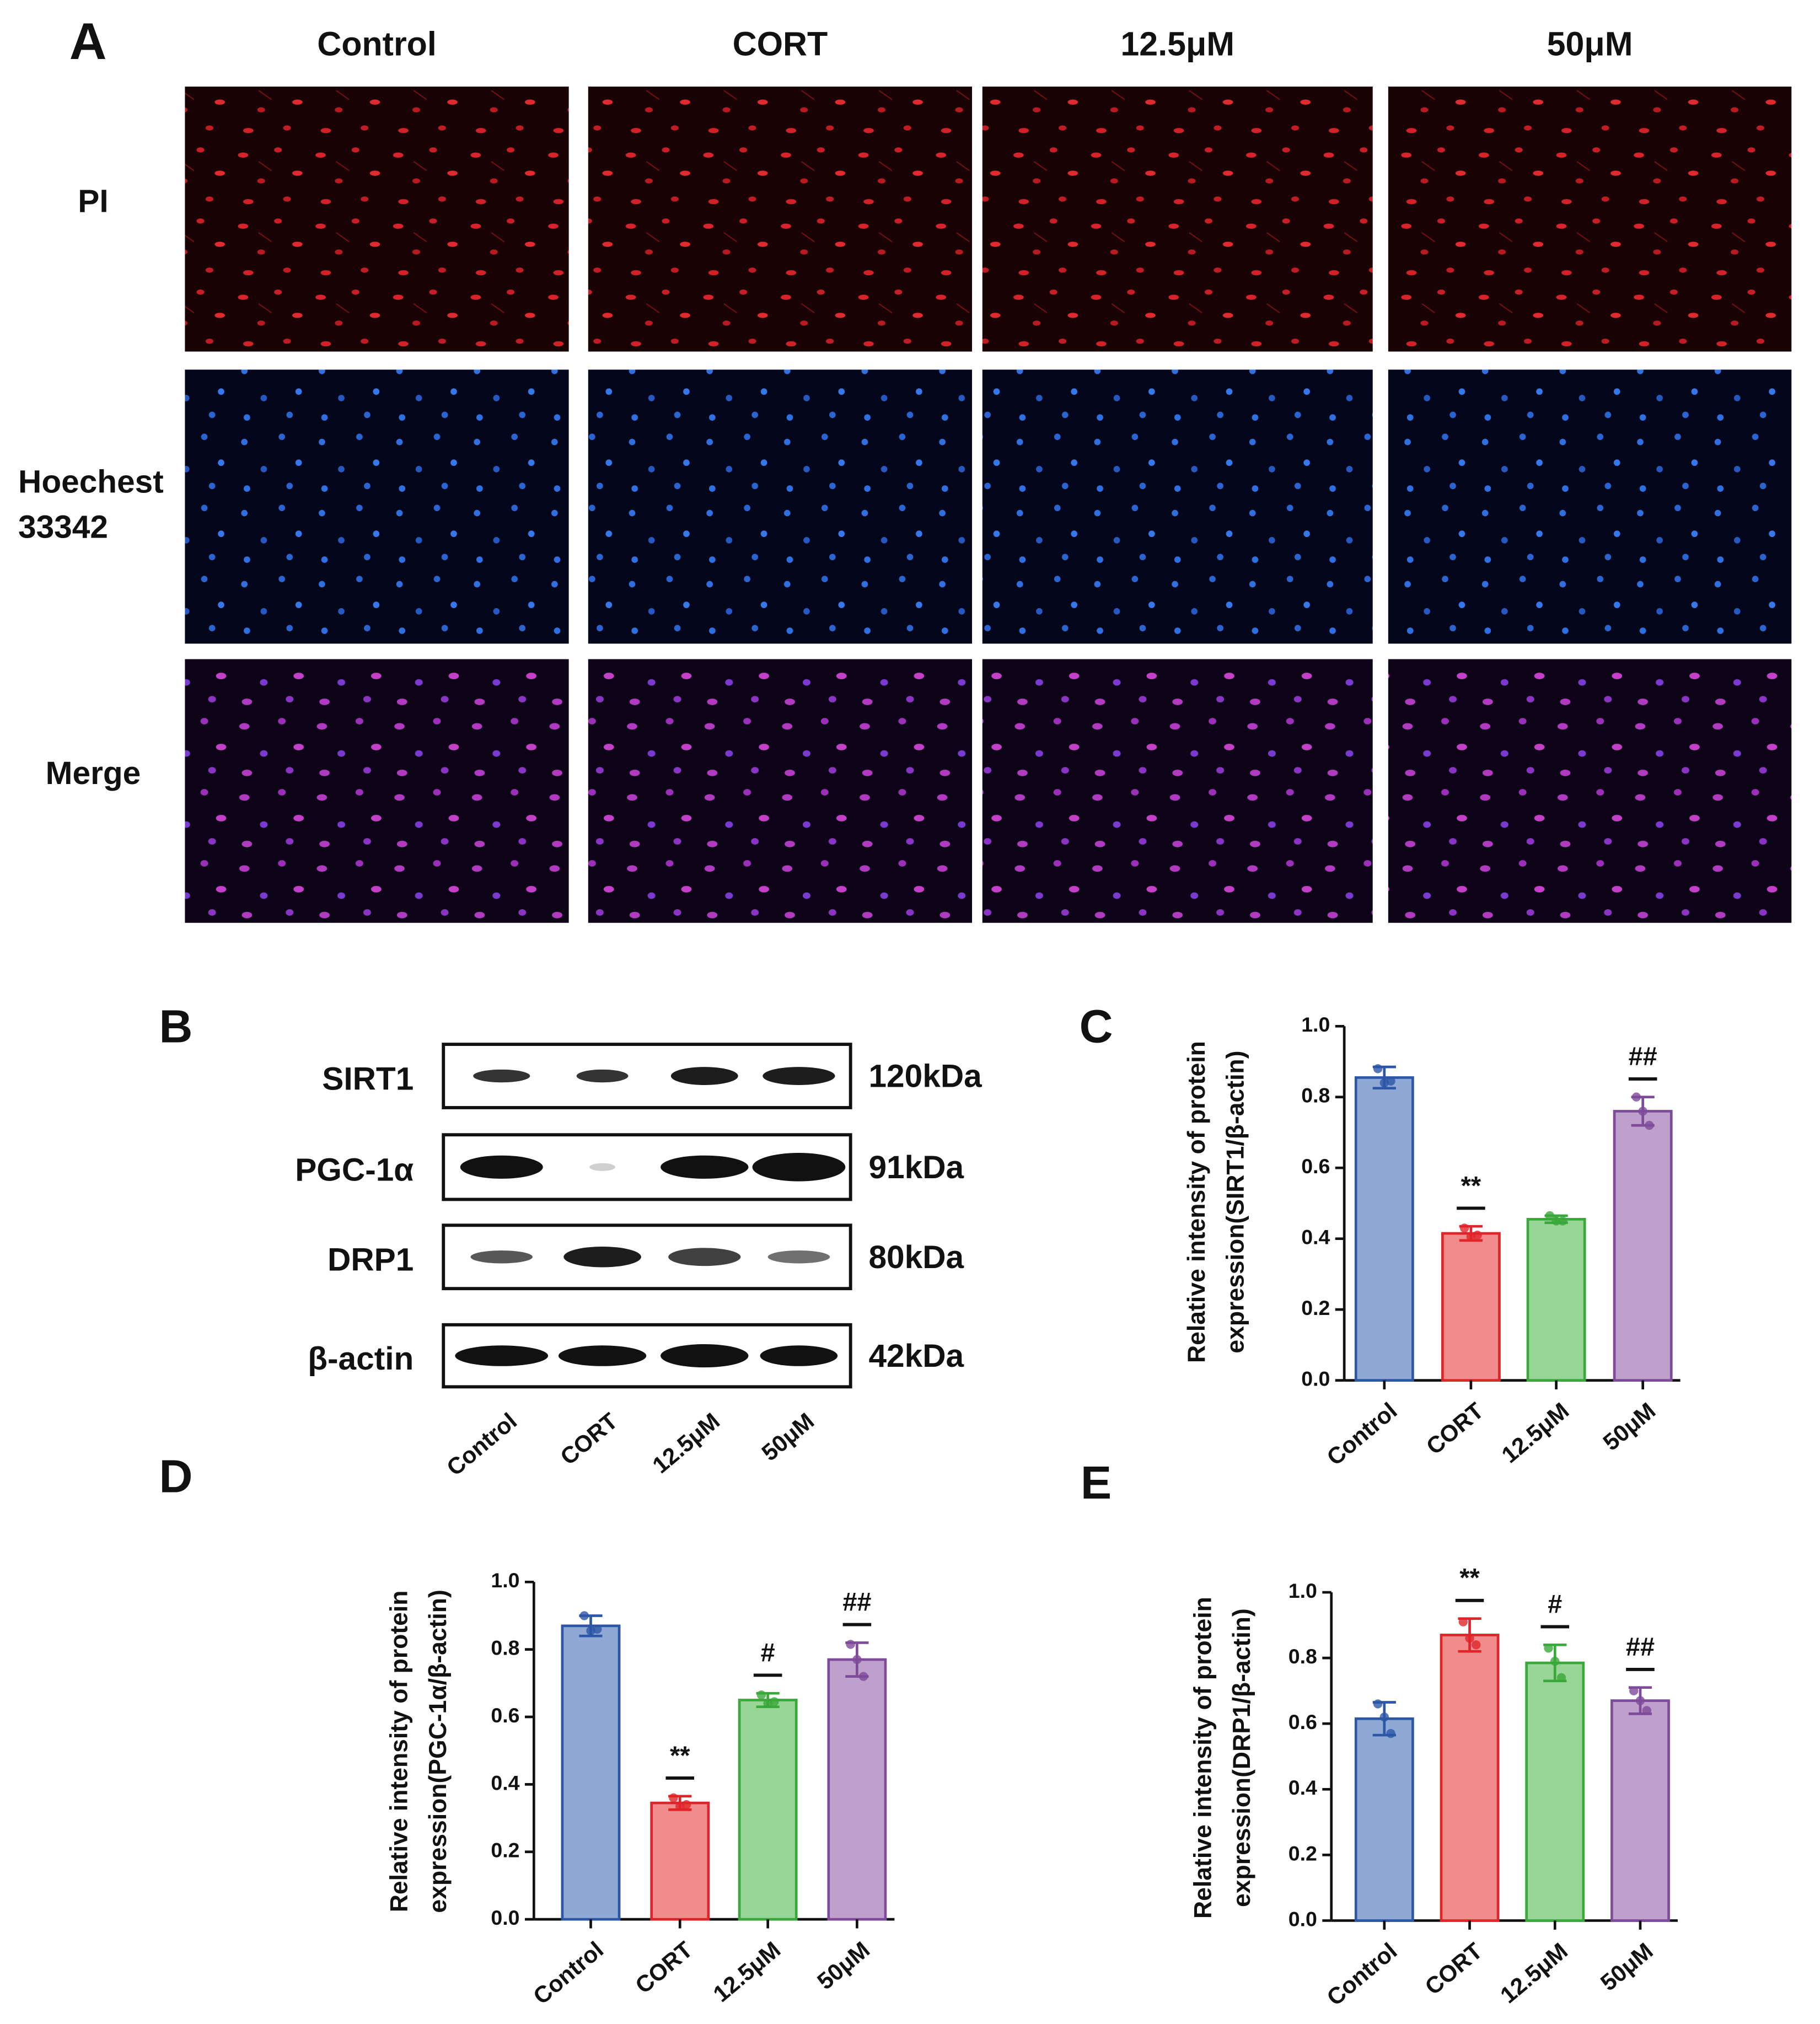 This screenshot has height=2024, width=1820. I want to click on lane-label: 12.5μM, so click(685, 1443).